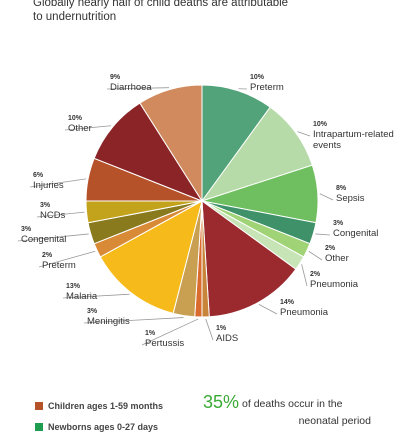 This screenshot has width=406, height=440. I want to click on slice-label-2: 8%Sepsis, so click(350, 194).